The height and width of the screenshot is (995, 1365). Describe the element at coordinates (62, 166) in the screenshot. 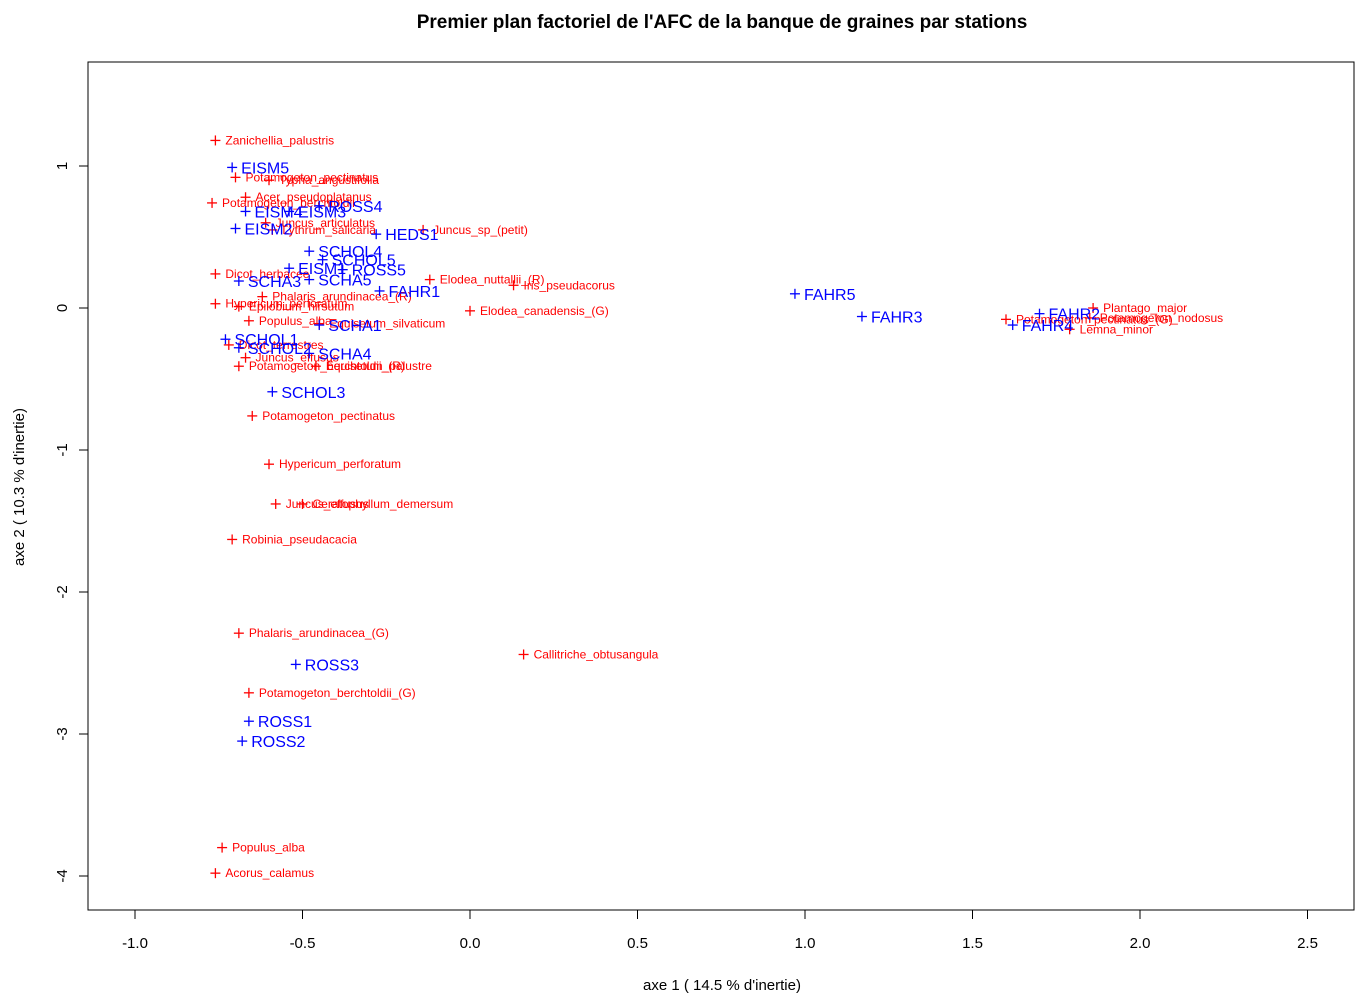

I see `y-tick-label: 1` at that location.